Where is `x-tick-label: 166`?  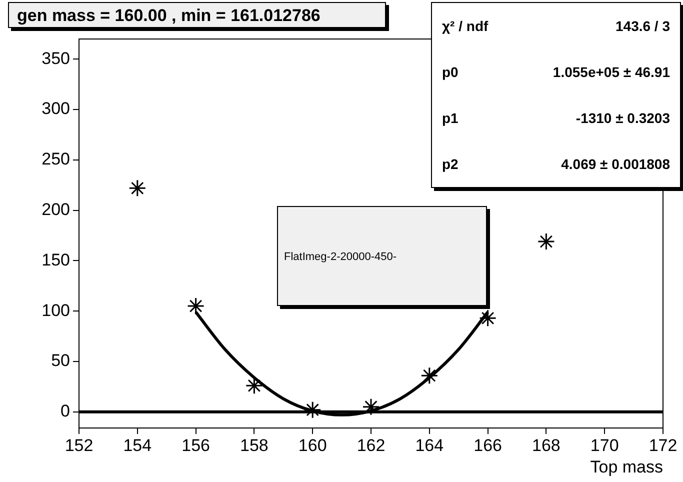
x-tick-label: 166 is located at coordinates (488, 445).